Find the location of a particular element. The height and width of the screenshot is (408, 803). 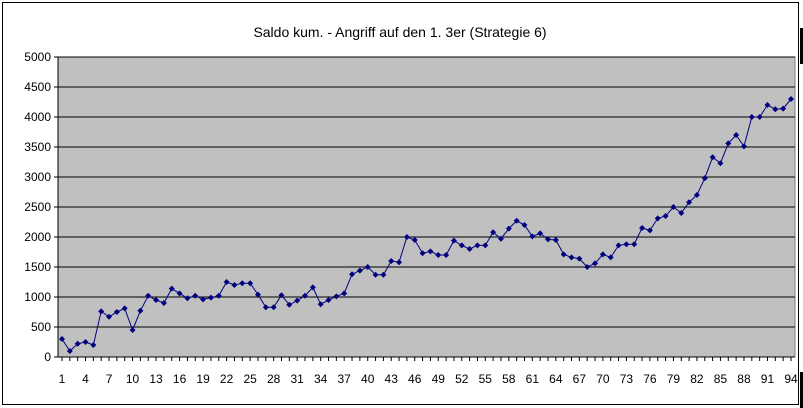

x-tick-label: 37 is located at coordinates (345, 379).